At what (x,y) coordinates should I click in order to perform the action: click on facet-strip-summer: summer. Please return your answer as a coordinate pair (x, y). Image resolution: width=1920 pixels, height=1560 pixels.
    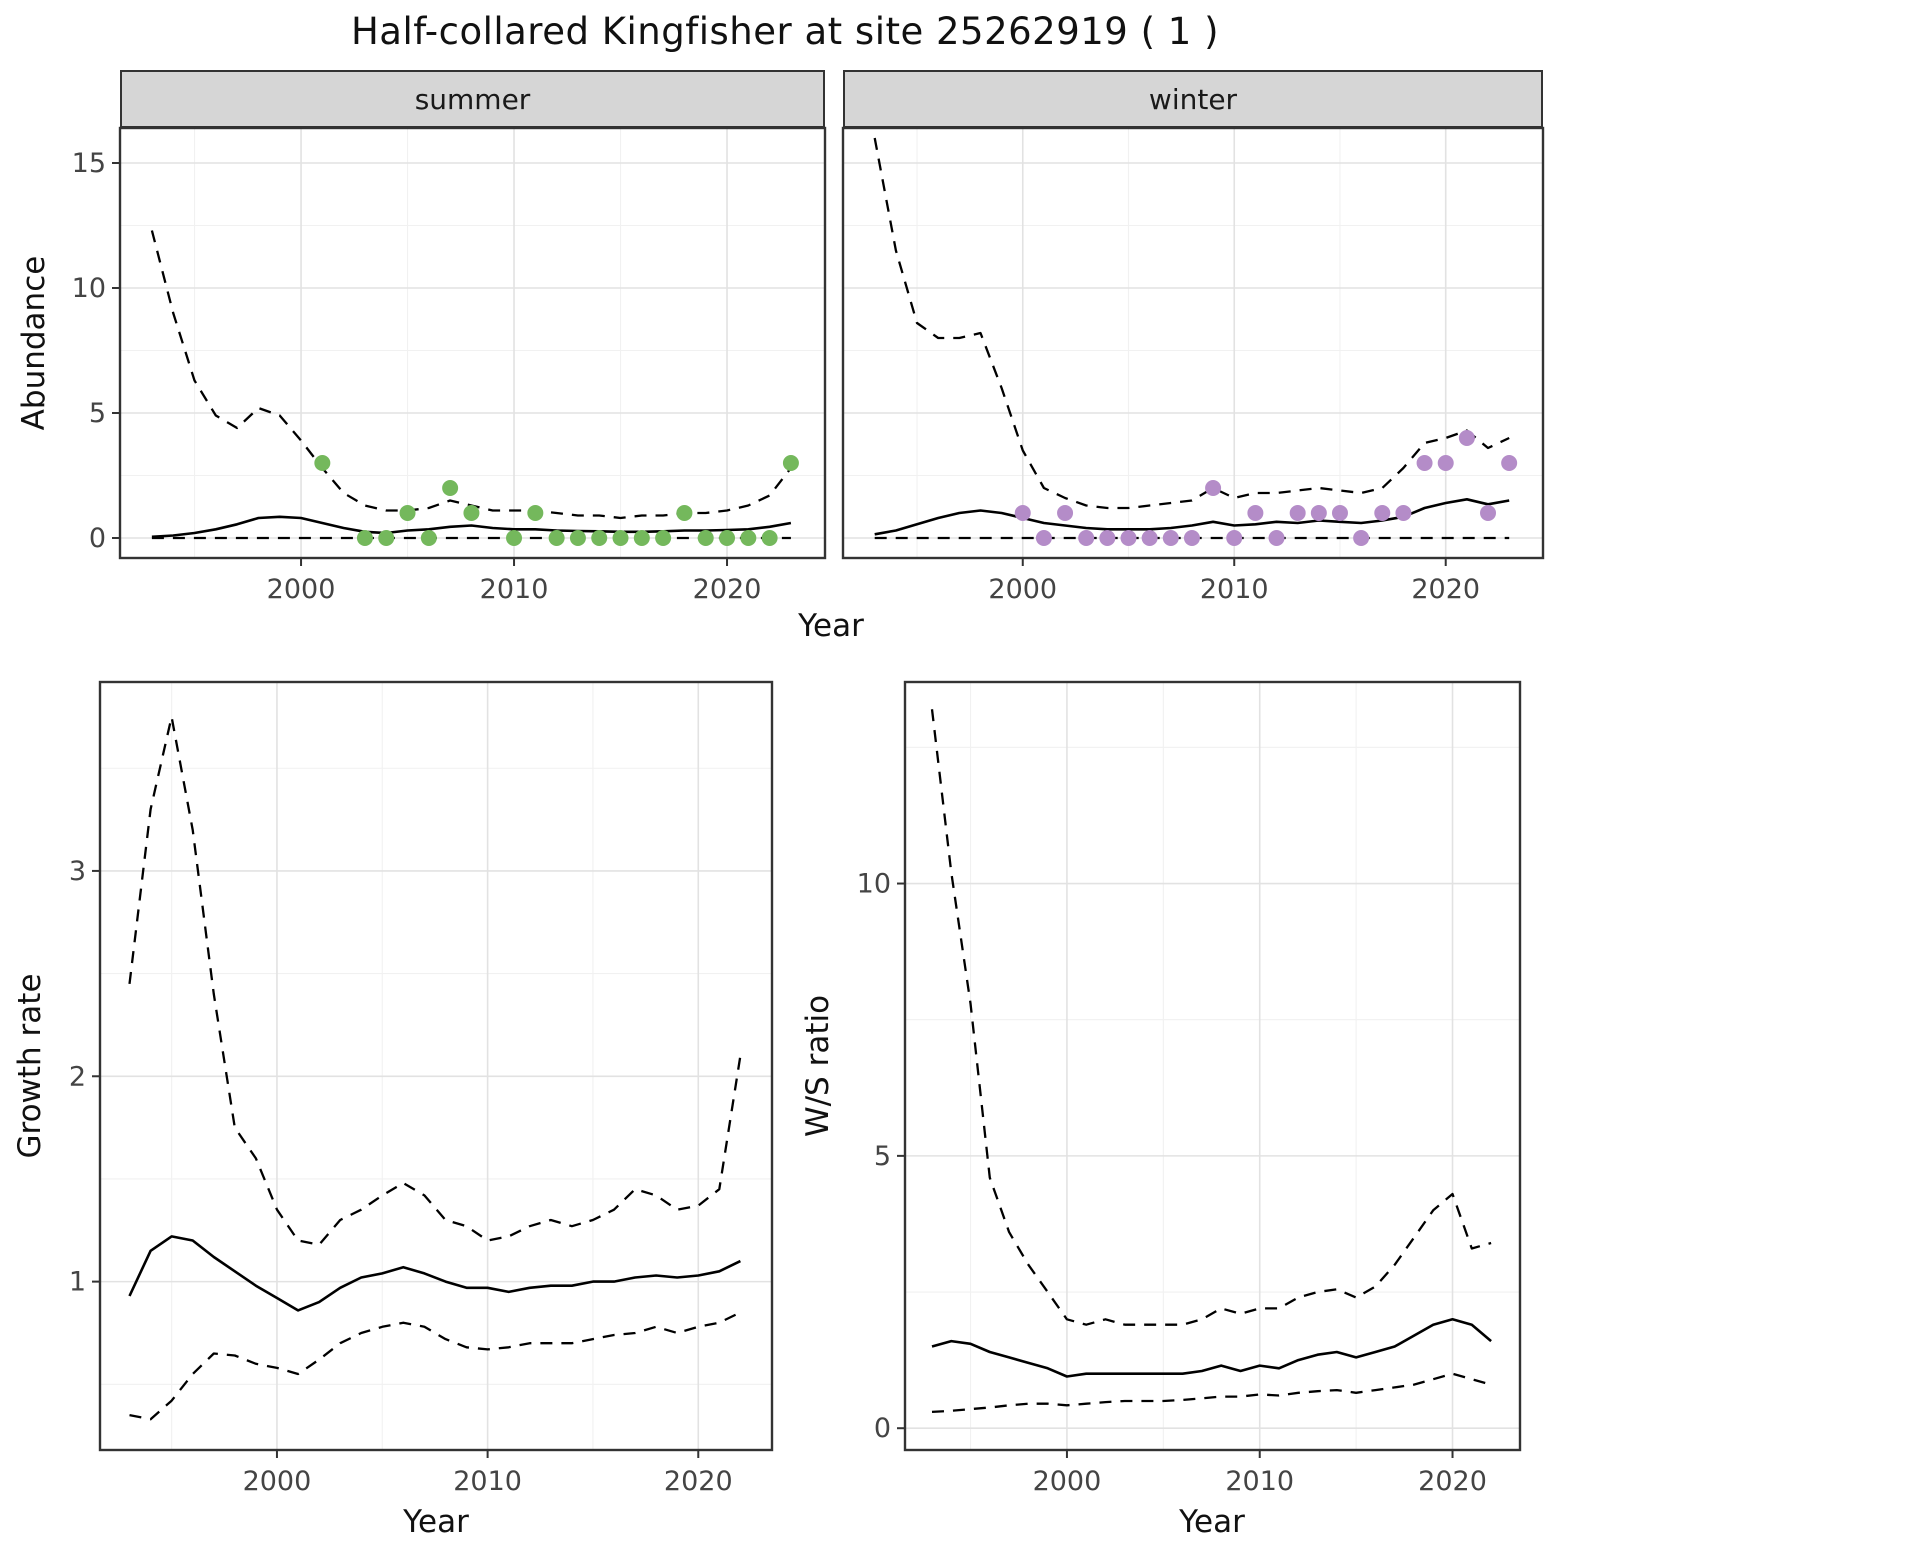
    Looking at the image, I should click on (472, 99).